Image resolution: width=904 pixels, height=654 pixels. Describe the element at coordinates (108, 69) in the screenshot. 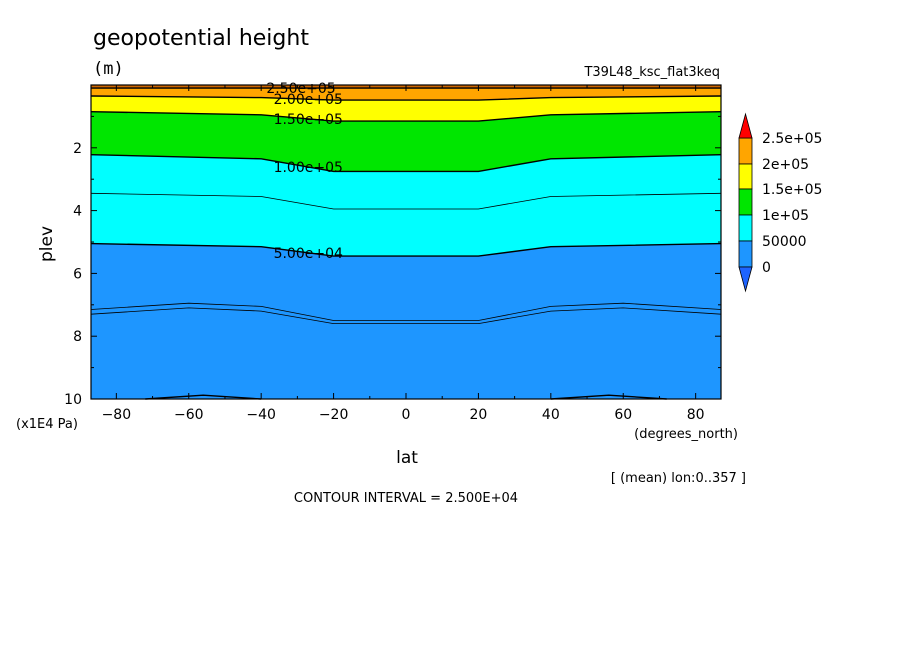

I see `chart-units: (m)` at that location.